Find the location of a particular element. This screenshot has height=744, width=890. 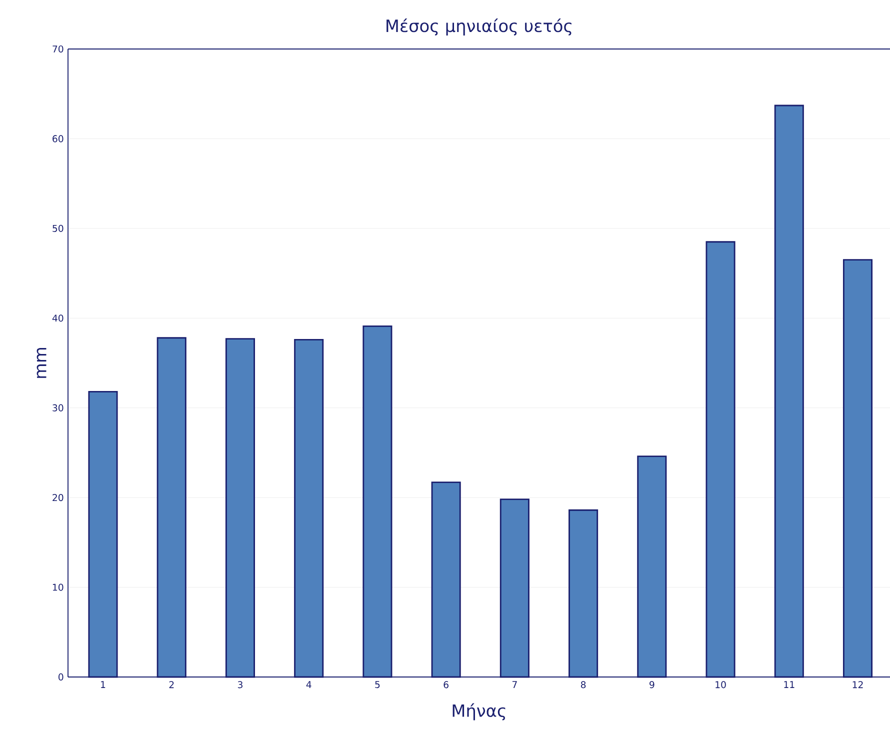

x-tick-label: 9 is located at coordinates (652, 684).